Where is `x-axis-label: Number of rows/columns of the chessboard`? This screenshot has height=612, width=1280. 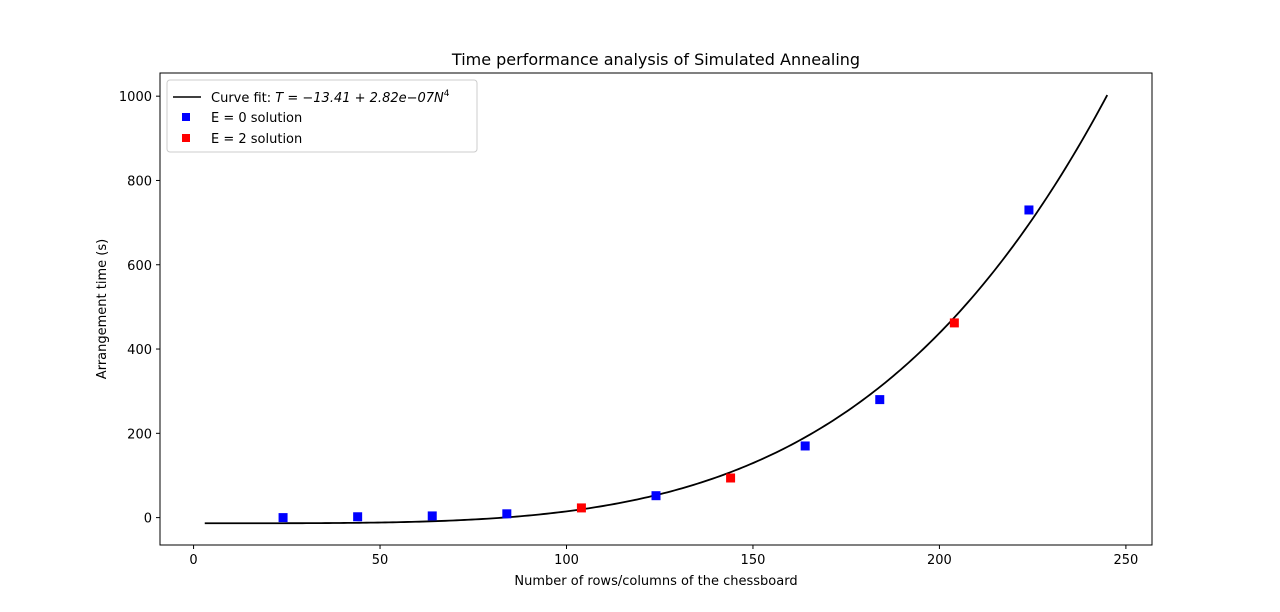
x-axis-label: Number of rows/columns of the chessboard is located at coordinates (655, 581).